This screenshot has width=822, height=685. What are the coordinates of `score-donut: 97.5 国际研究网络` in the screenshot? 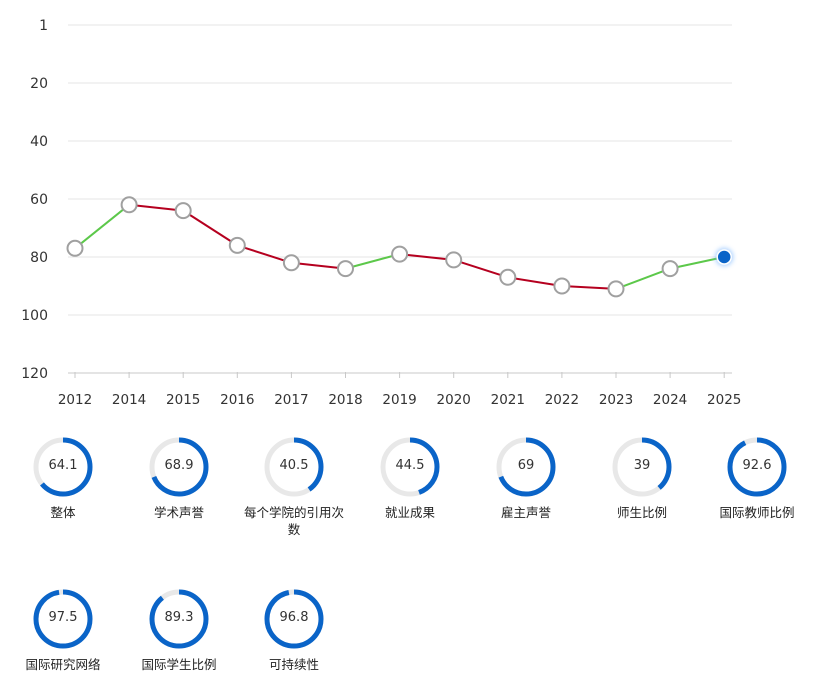 It's located at (63, 630).